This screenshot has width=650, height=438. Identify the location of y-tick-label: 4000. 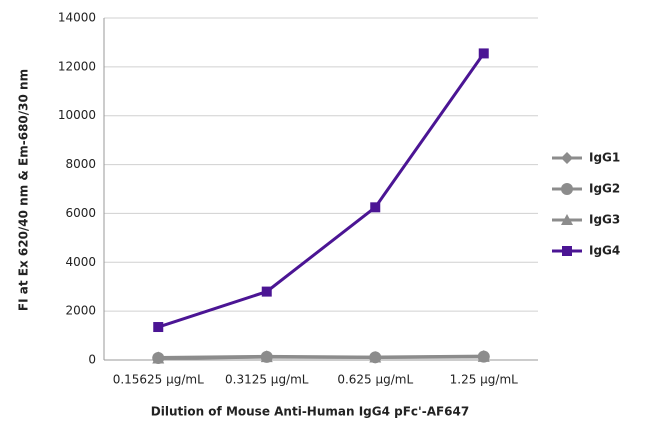
(80, 262).